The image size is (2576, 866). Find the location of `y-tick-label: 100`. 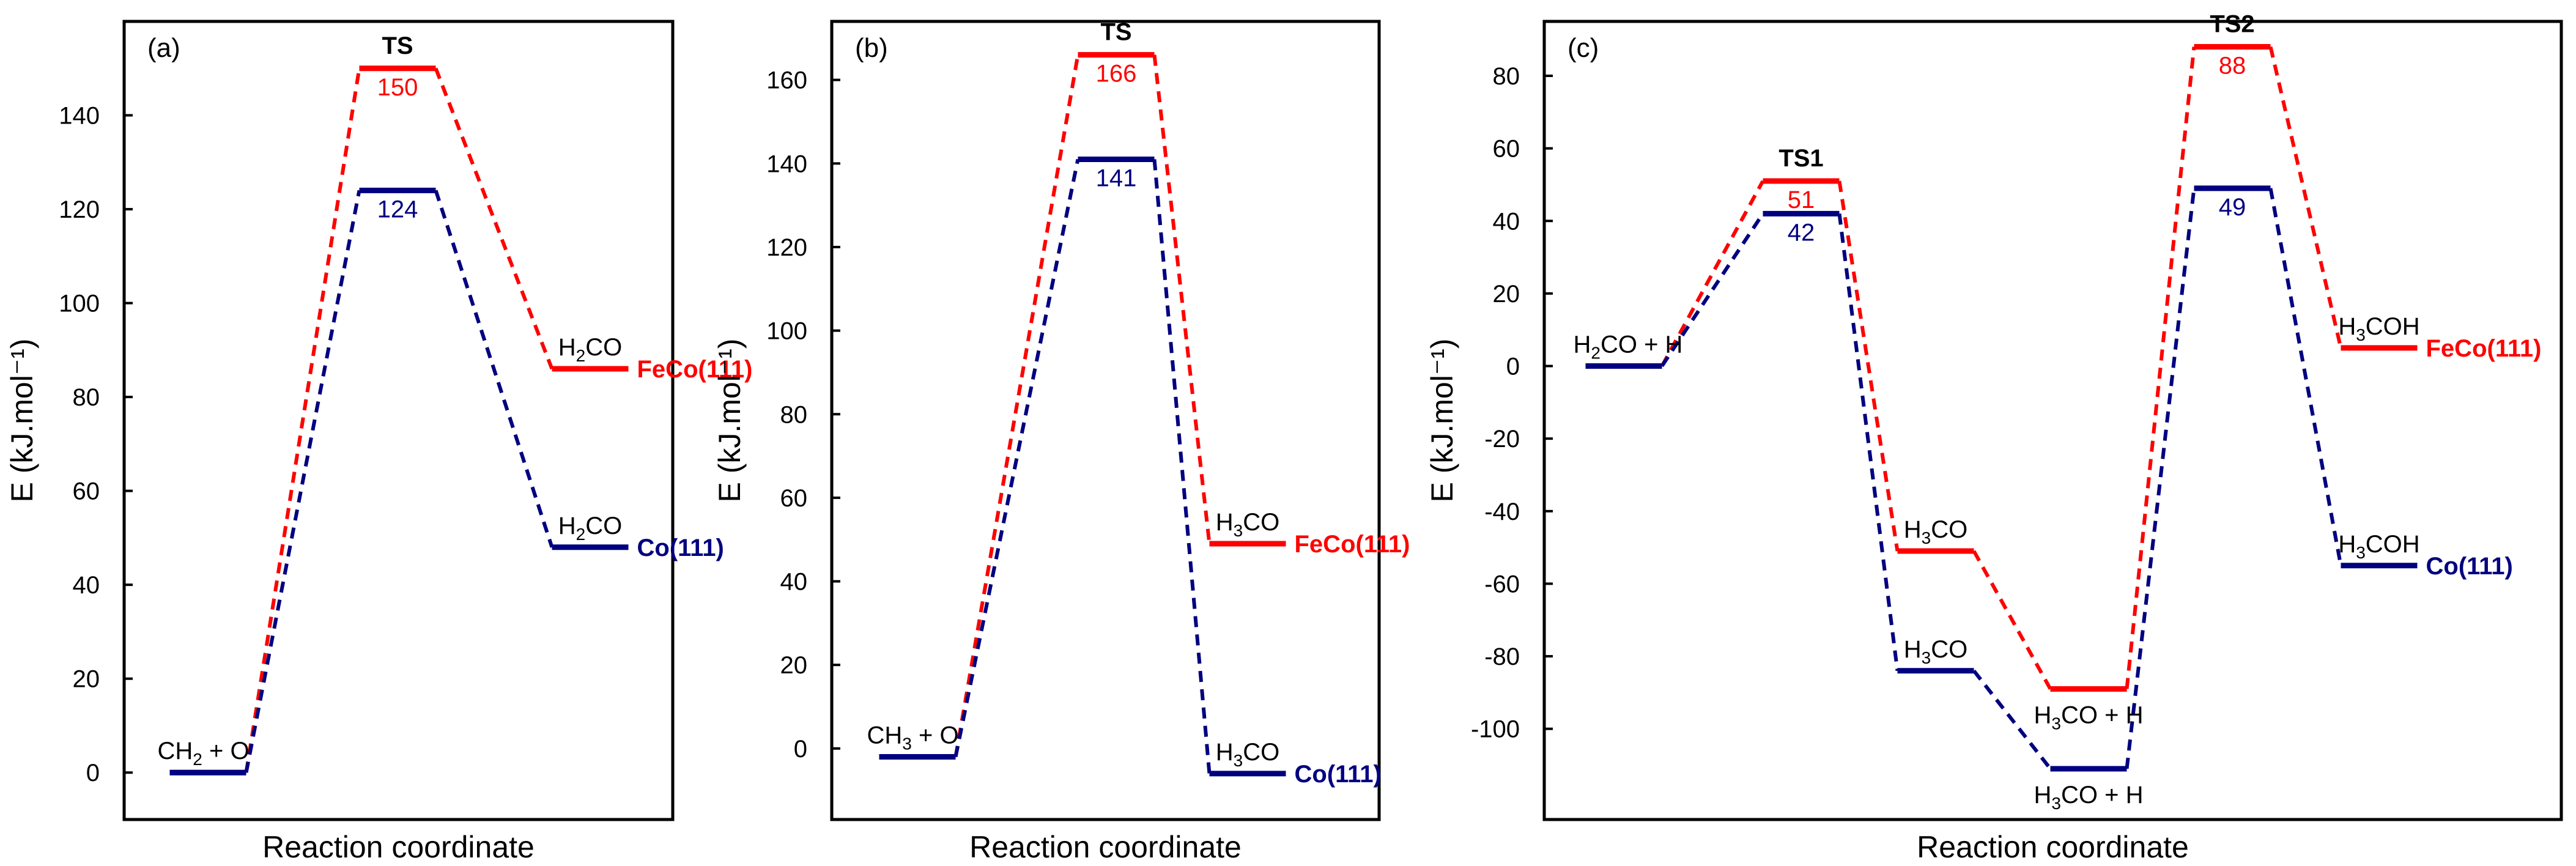

y-tick-label: 100 is located at coordinates (786, 331).